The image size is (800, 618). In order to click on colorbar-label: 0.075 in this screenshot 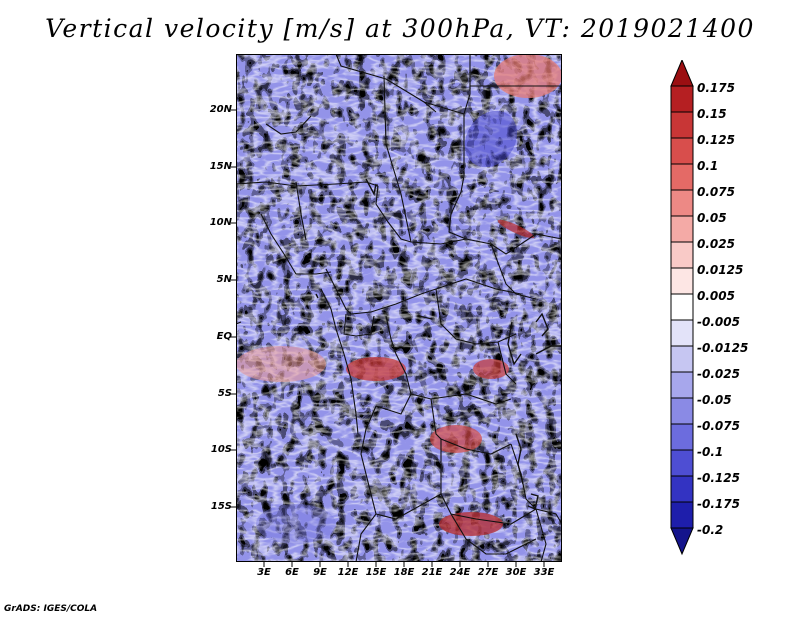, I will do `click(716, 192)`.